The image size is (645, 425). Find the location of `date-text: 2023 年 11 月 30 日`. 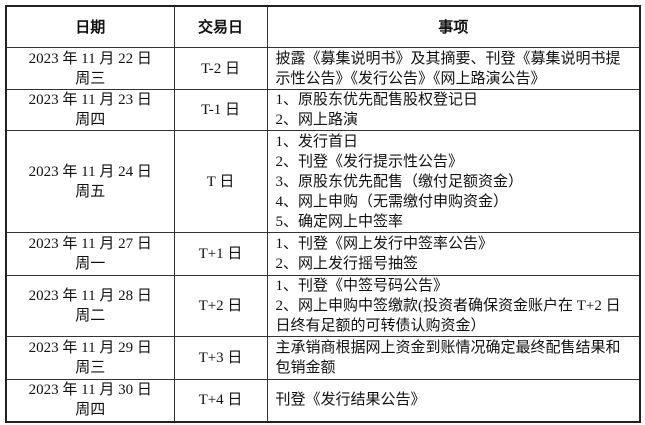

date-text: 2023 年 11 月 30 日 is located at coordinates (90, 390).